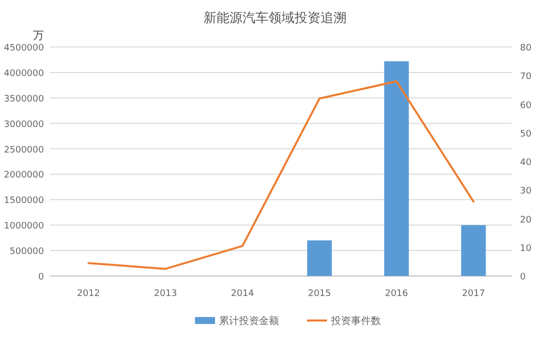  What do you see at coordinates (275, 18) in the screenshot?
I see `chart-title: 新能源汽车领域投资追溯` at bounding box center [275, 18].